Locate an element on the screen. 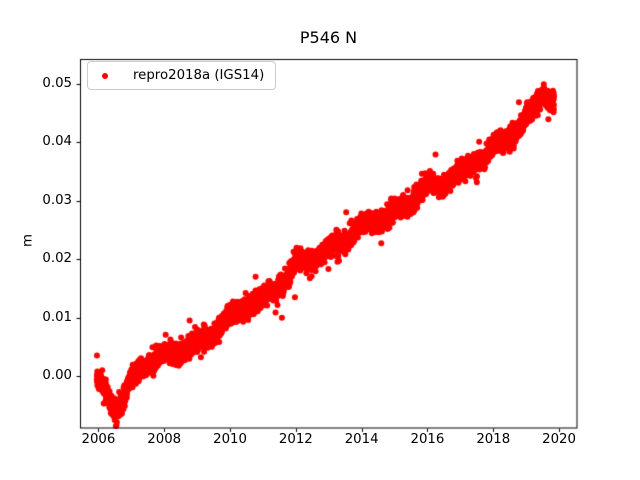 The image size is (640, 480). legend: repro2018a (IGS14) is located at coordinates (182, 75).